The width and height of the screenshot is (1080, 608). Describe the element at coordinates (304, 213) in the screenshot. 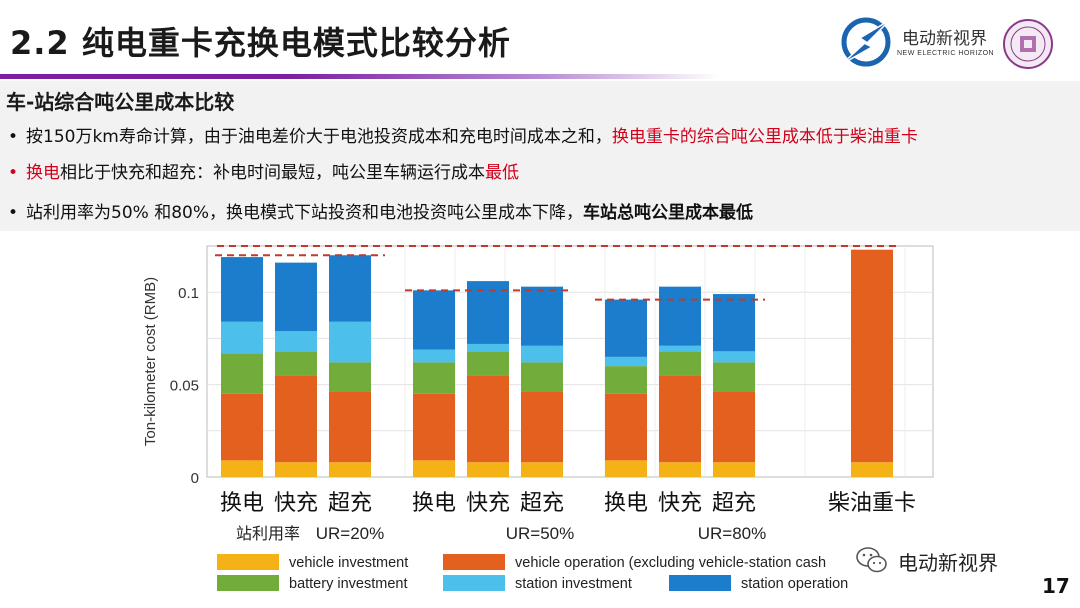

I see `bullet-3-text: 站利用率为50% 和80%，换电模式下站投资和电池投资吨公里成本下降，` at that location.